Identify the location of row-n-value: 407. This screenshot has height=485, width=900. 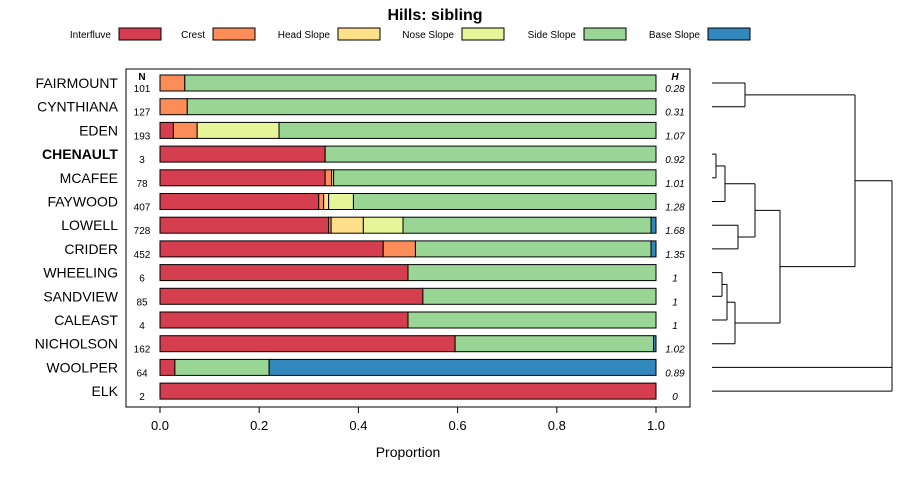
(142, 208).